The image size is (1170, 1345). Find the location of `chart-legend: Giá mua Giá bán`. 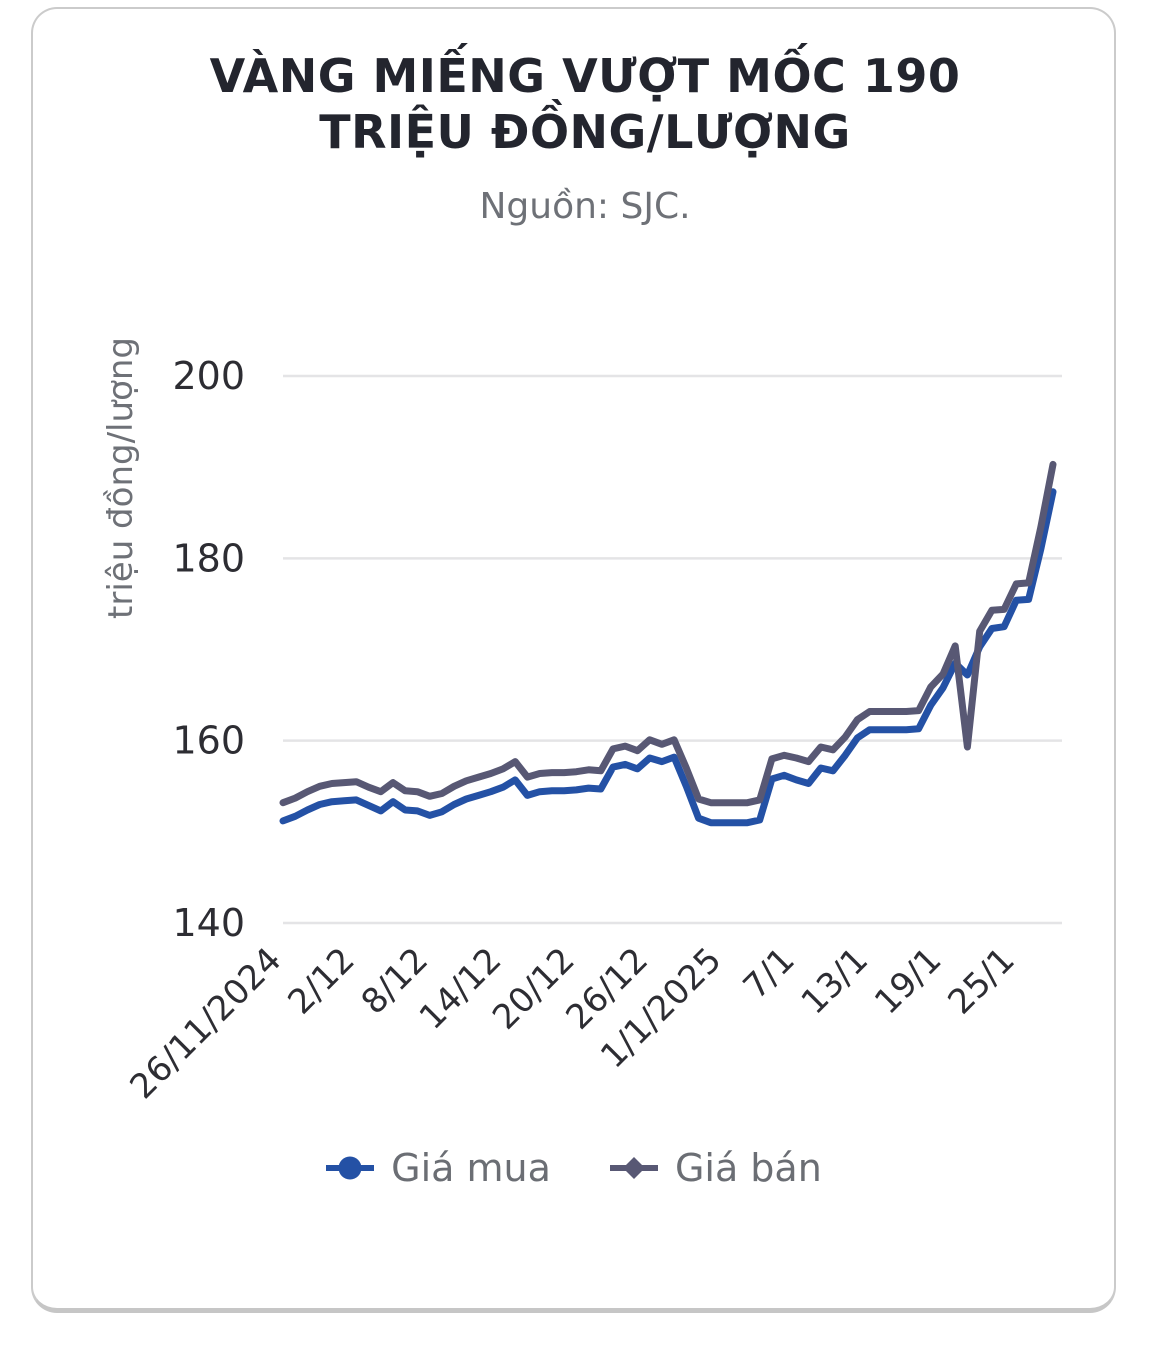

chart-legend: Giá mua Giá bán is located at coordinates (573, 1168).